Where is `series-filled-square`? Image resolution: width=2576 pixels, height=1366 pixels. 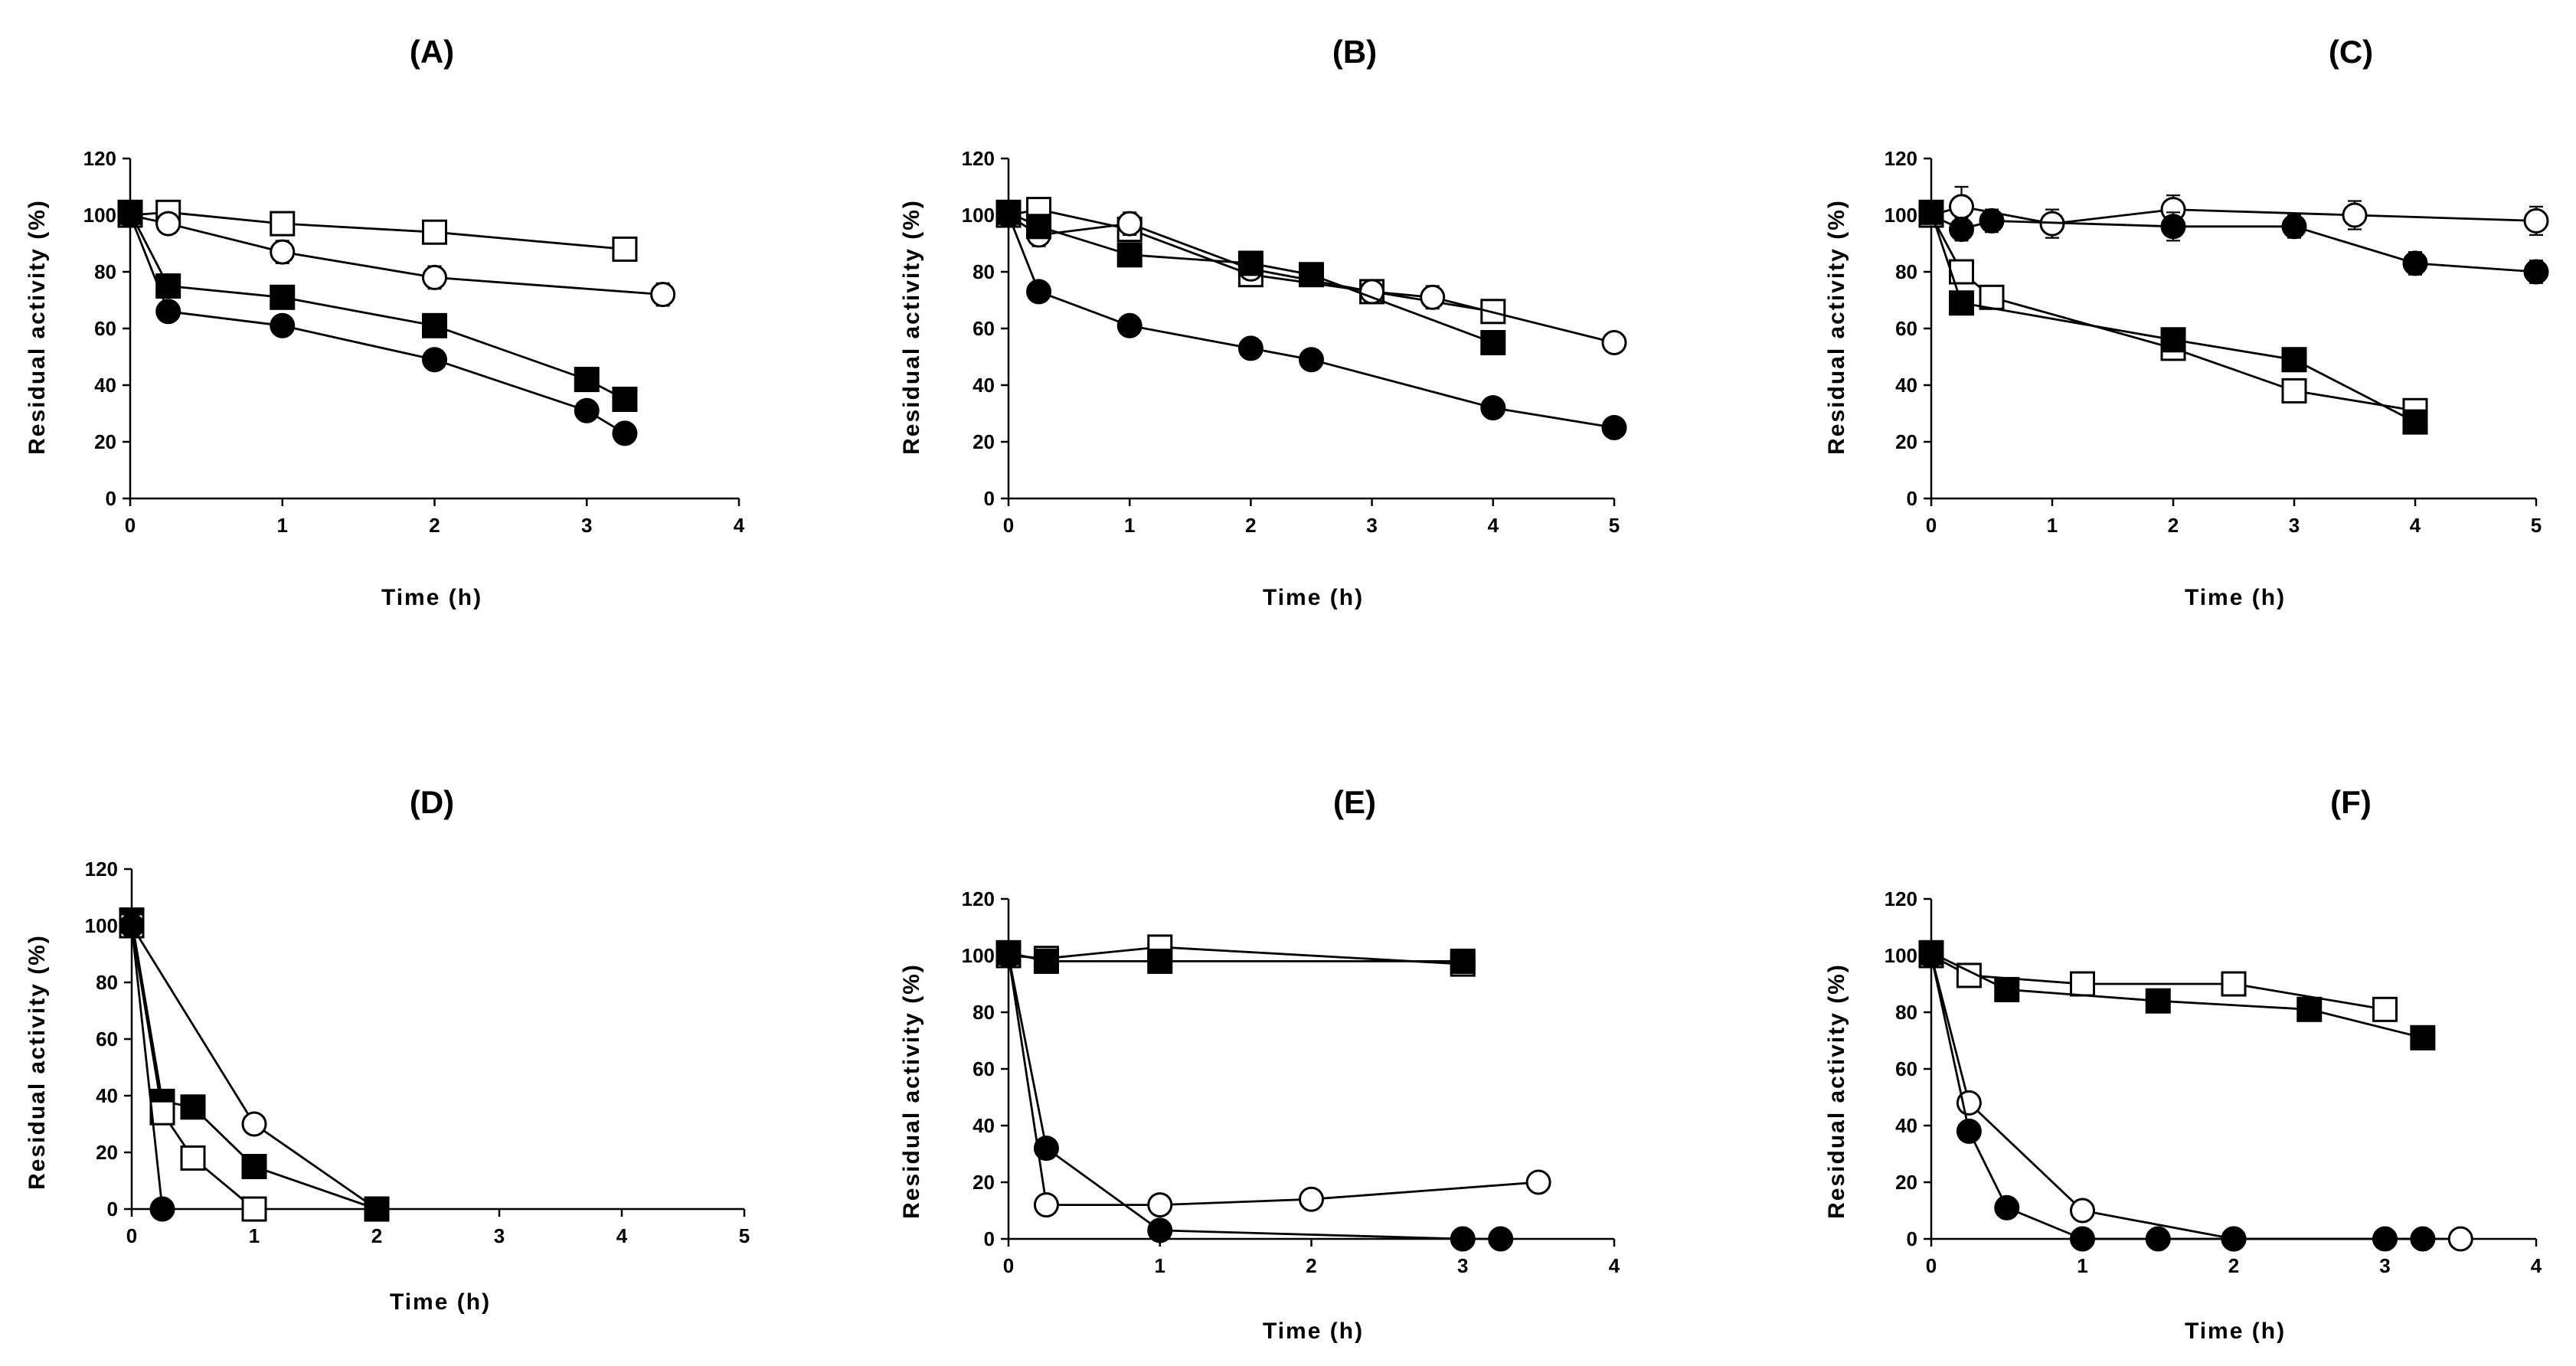
series-filled-square is located at coordinates (2177, 995).